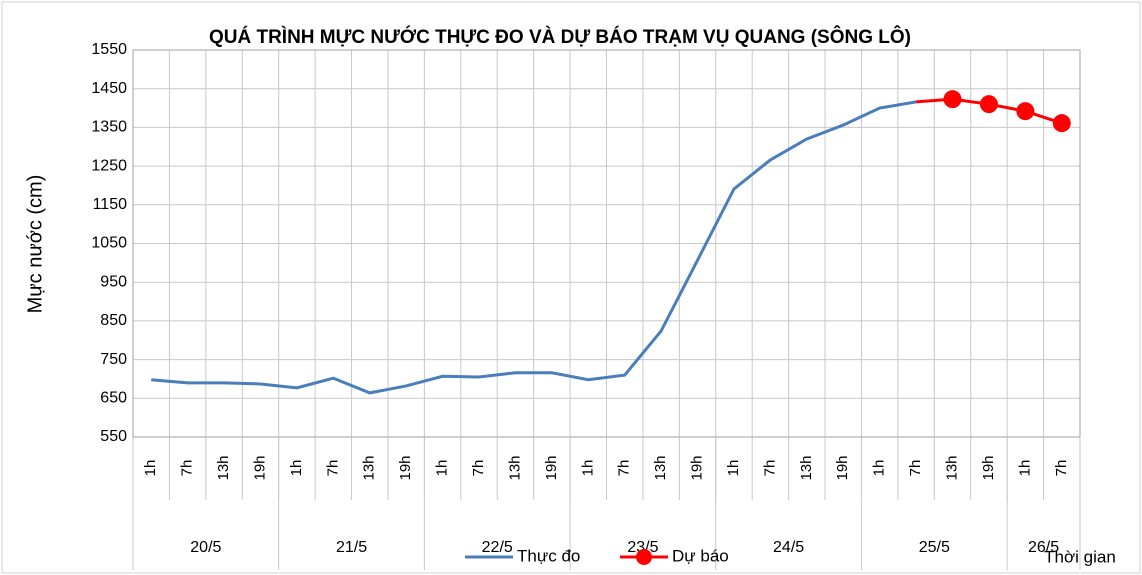 The height and width of the screenshot is (575, 1142). I want to click on y-tick-label: 750, so click(113, 359).